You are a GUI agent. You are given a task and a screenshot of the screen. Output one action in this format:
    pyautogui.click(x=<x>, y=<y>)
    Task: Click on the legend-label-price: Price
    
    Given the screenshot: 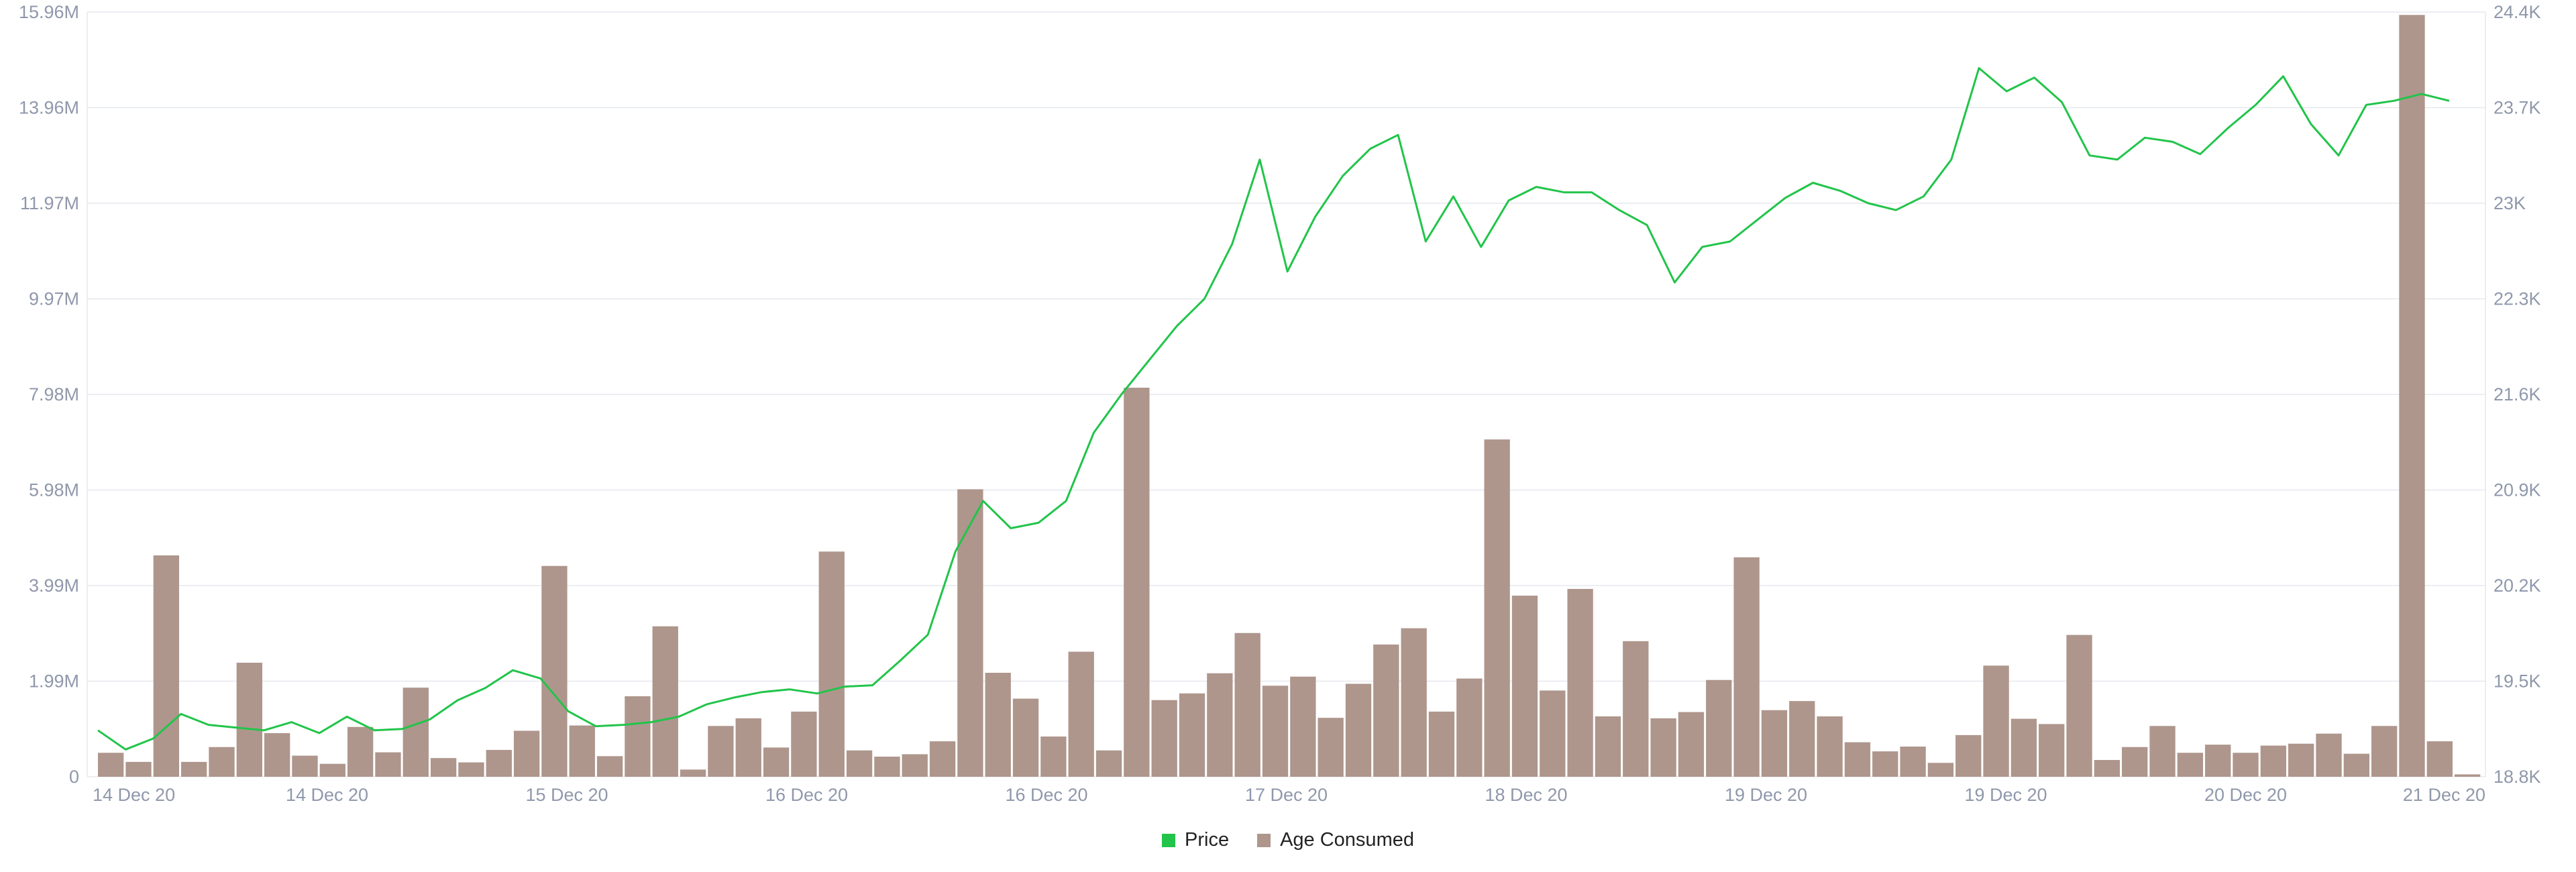 What is the action you would take?
    pyautogui.click(x=1207, y=840)
    